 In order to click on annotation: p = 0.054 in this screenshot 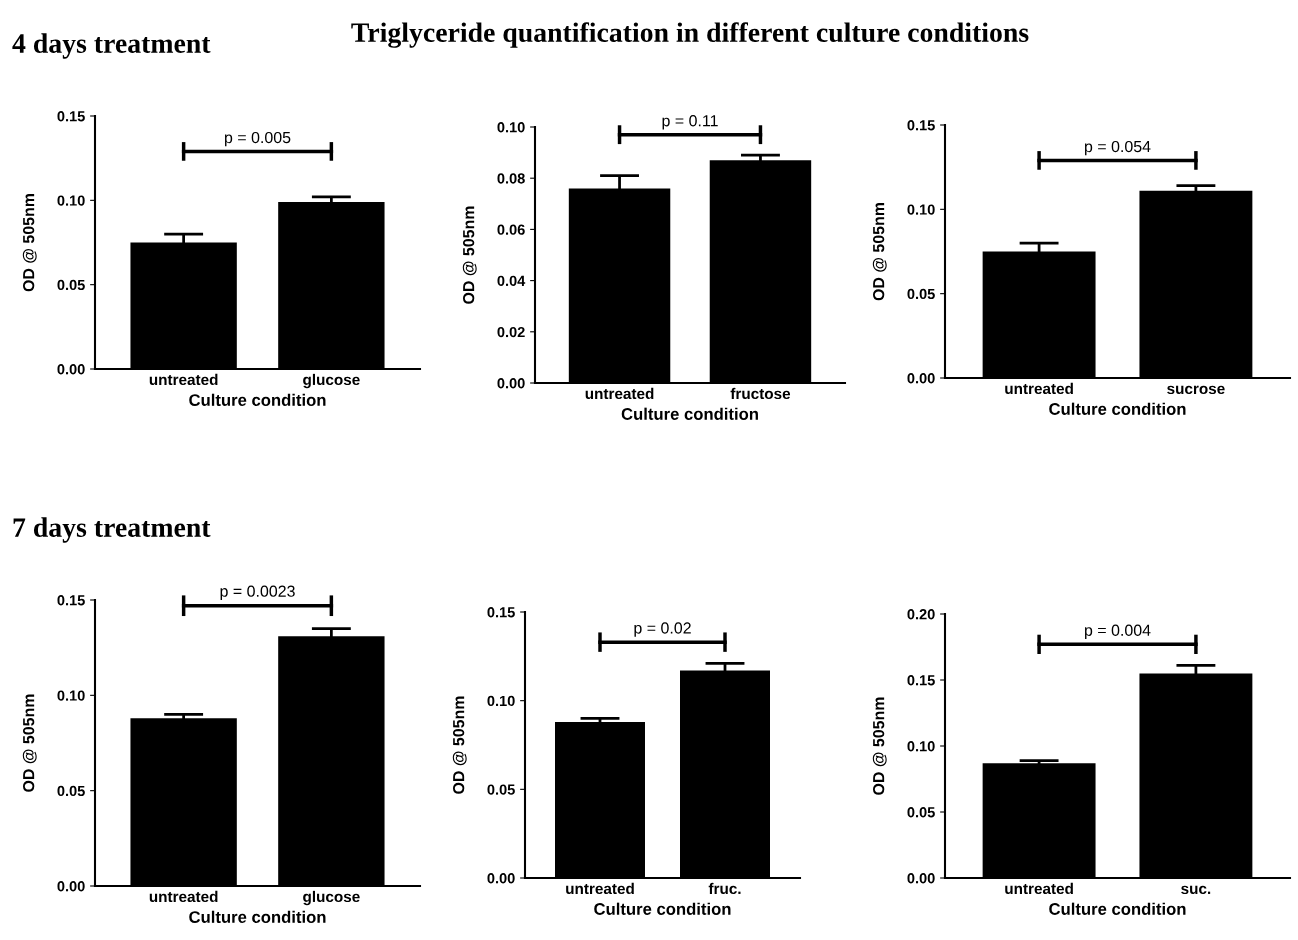, I will do `click(1118, 148)`.